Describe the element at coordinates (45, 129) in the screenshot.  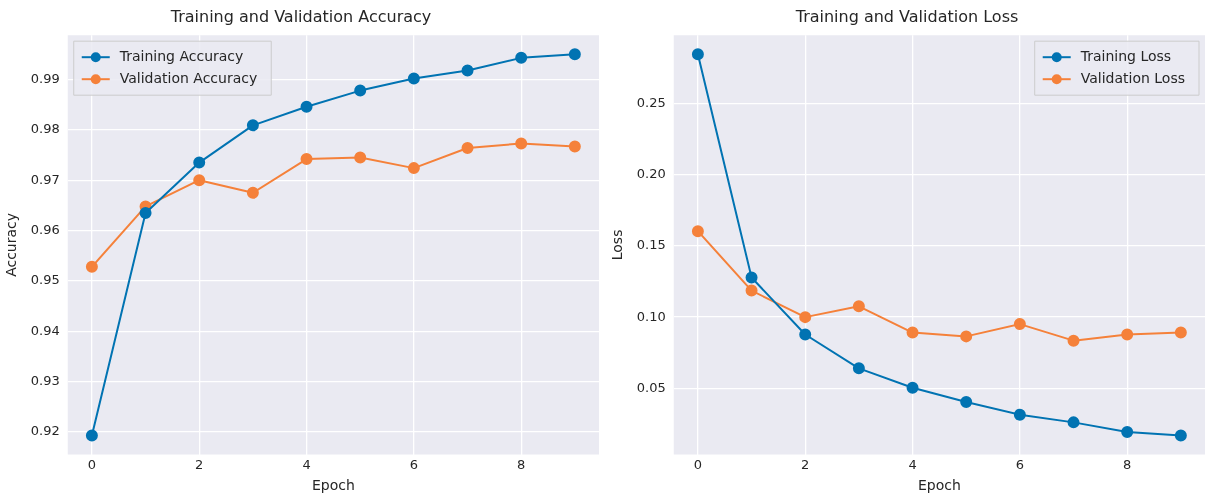
I see `y-tick-label: 0.98` at that location.